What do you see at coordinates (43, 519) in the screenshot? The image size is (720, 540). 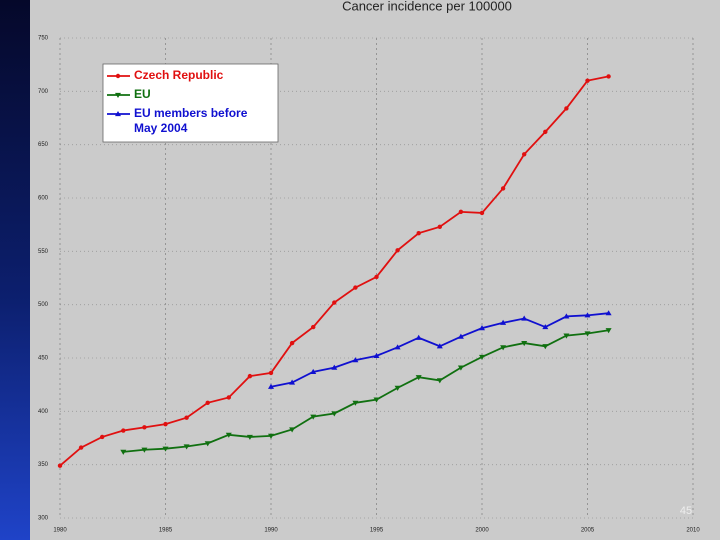 I see `y-tick-label: 300` at bounding box center [43, 519].